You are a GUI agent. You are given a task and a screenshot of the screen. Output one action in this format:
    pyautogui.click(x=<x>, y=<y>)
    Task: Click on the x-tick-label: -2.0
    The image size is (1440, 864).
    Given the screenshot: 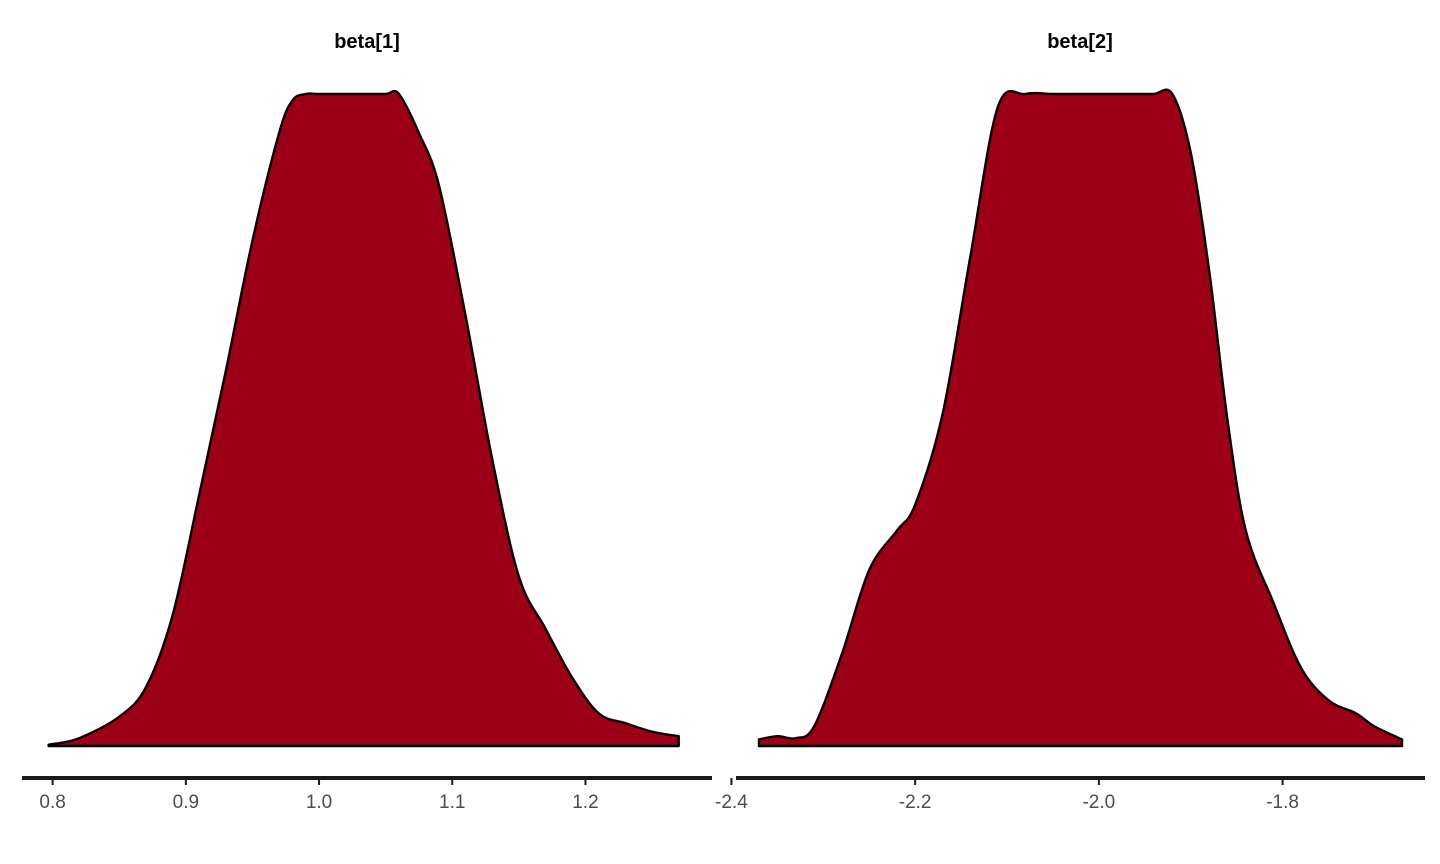 What is the action you would take?
    pyautogui.click(x=1098, y=802)
    